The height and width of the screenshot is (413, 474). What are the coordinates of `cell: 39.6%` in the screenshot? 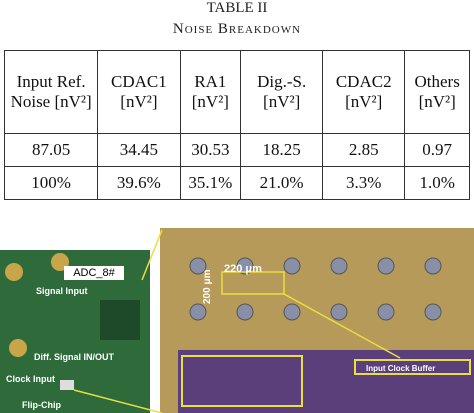 It's located at (139, 183).